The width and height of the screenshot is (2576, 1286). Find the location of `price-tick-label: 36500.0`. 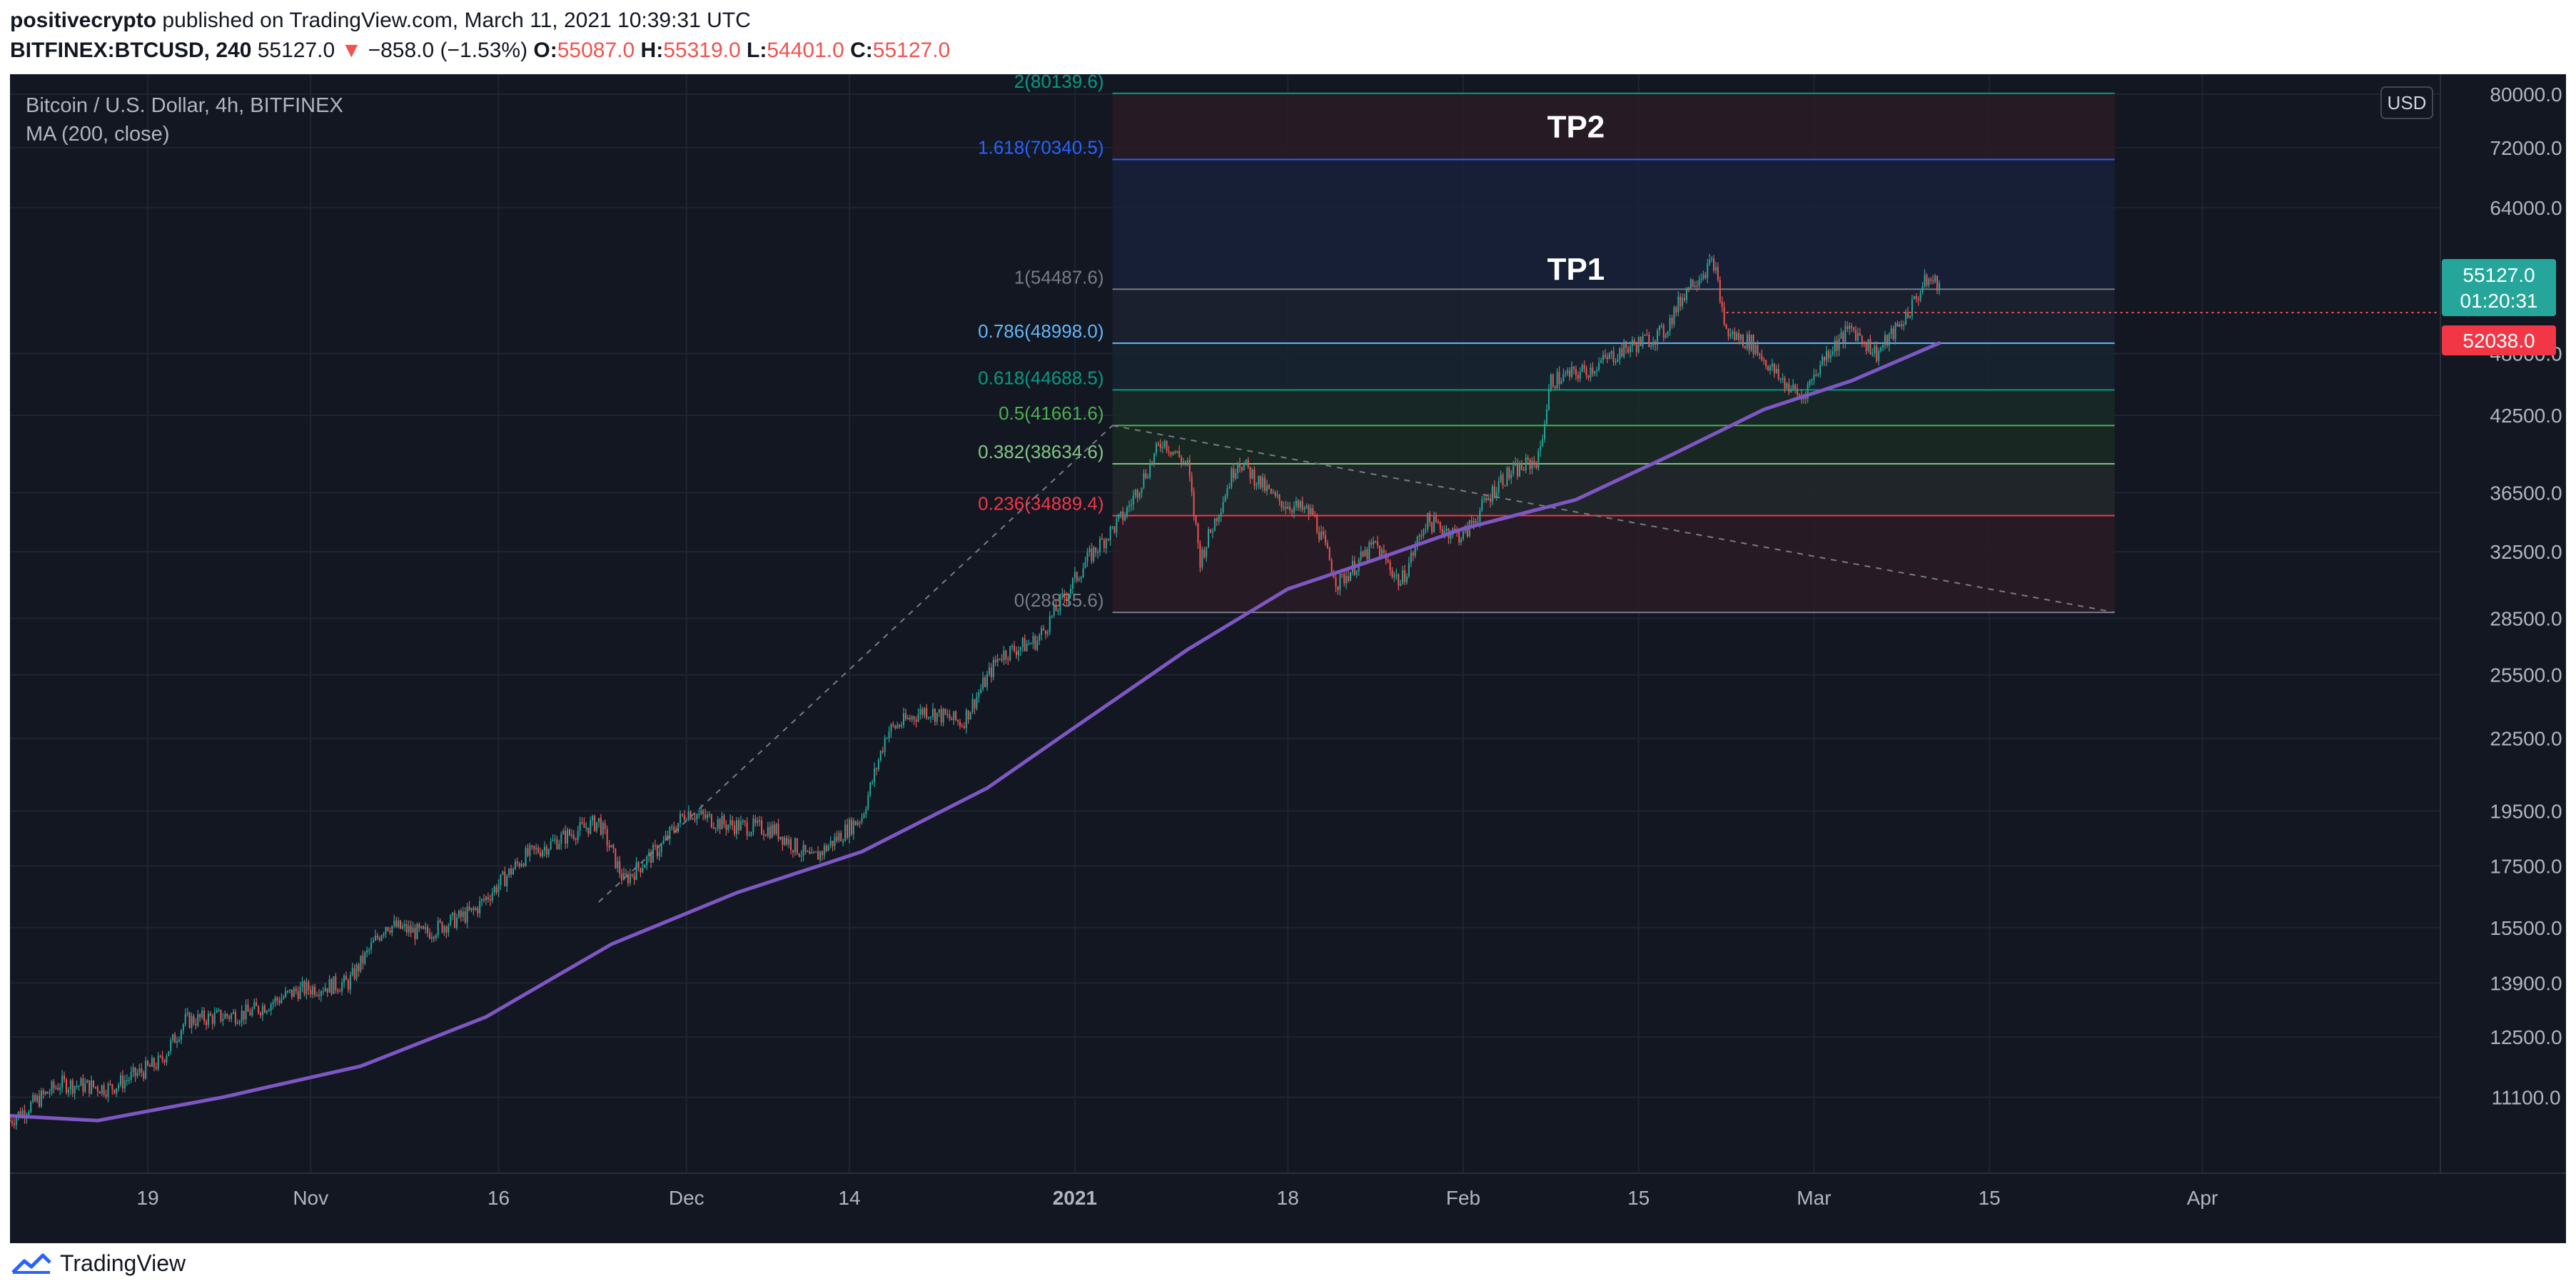

price-tick-label: 36500.0 is located at coordinates (2526, 493).